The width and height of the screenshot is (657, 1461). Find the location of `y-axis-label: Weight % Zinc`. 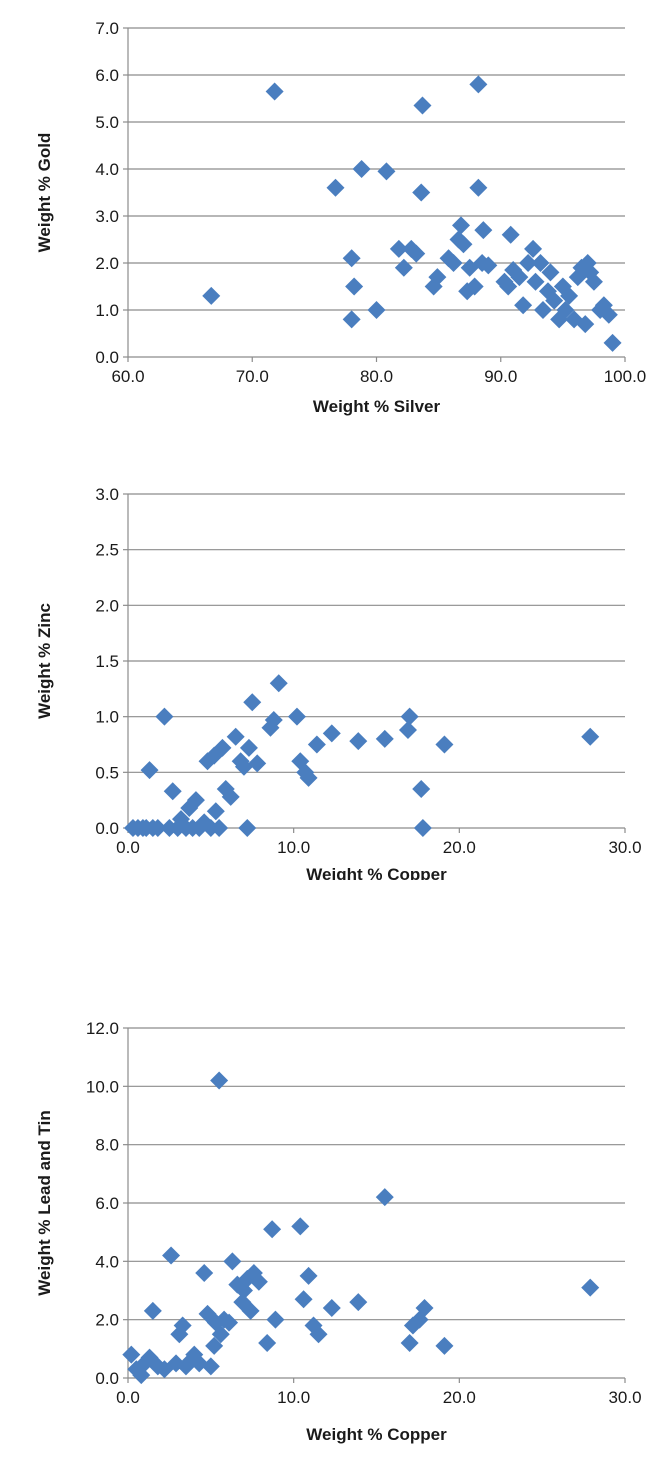

y-axis-label: Weight % Zinc is located at coordinates (44, 661).